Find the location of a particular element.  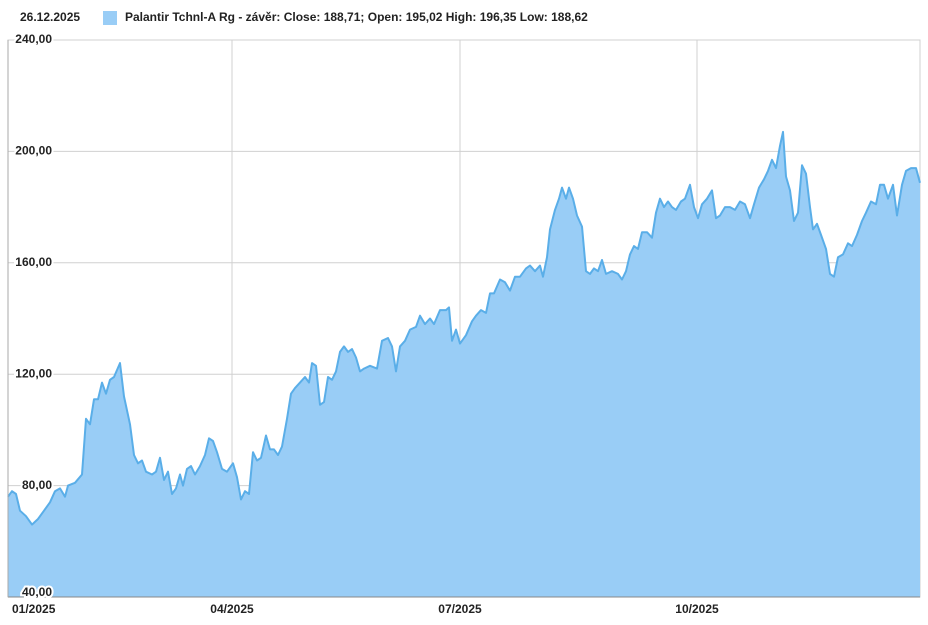

y-tick-label: 240,00 is located at coordinates (33, 39).